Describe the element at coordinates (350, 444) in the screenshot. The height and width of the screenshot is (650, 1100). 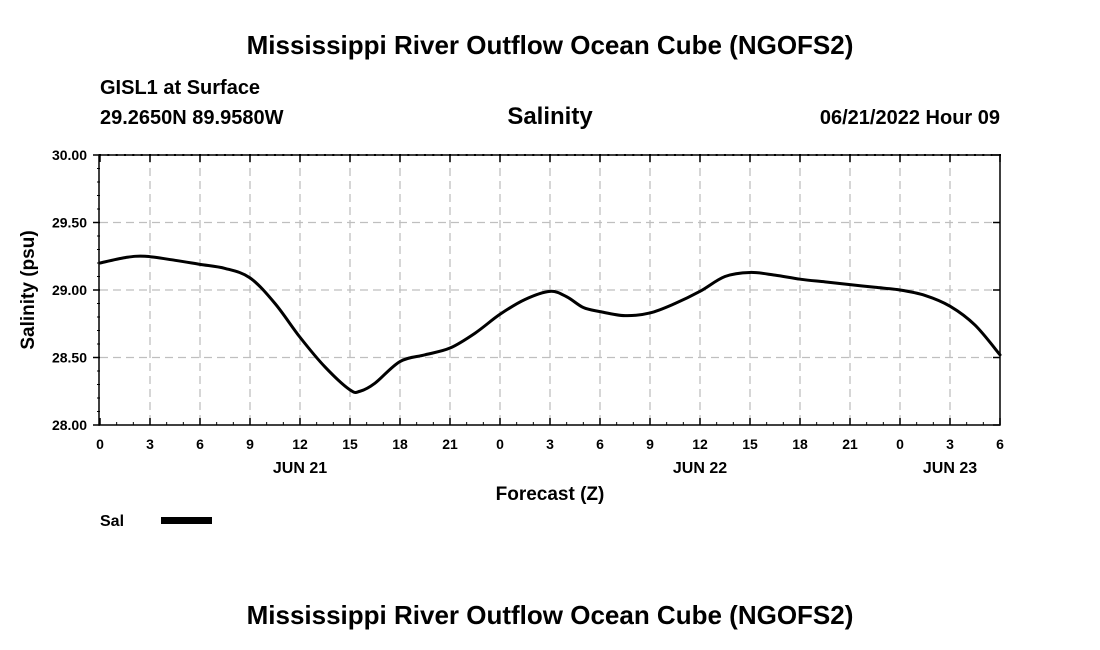
I see `x-tick-label: 15` at that location.